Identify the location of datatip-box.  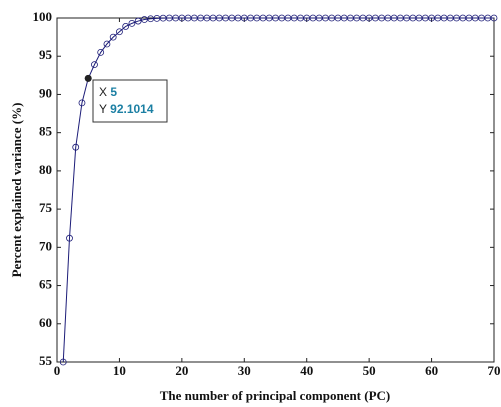
(130, 101).